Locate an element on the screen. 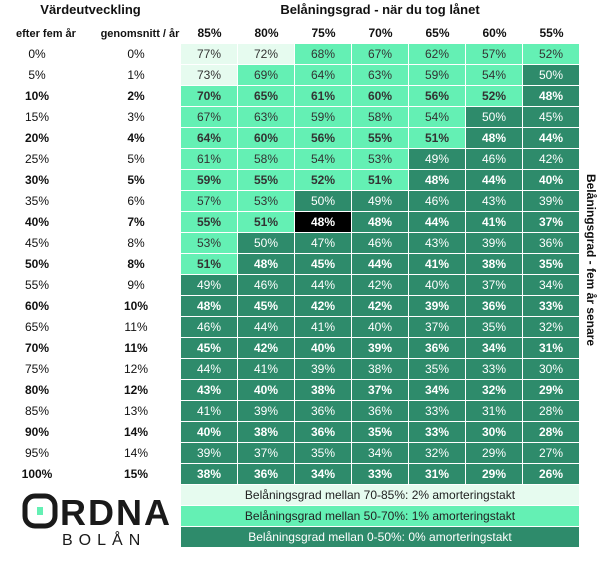 This screenshot has width=605, height=561. row-label-value-growth: 60% is located at coordinates (37, 306).